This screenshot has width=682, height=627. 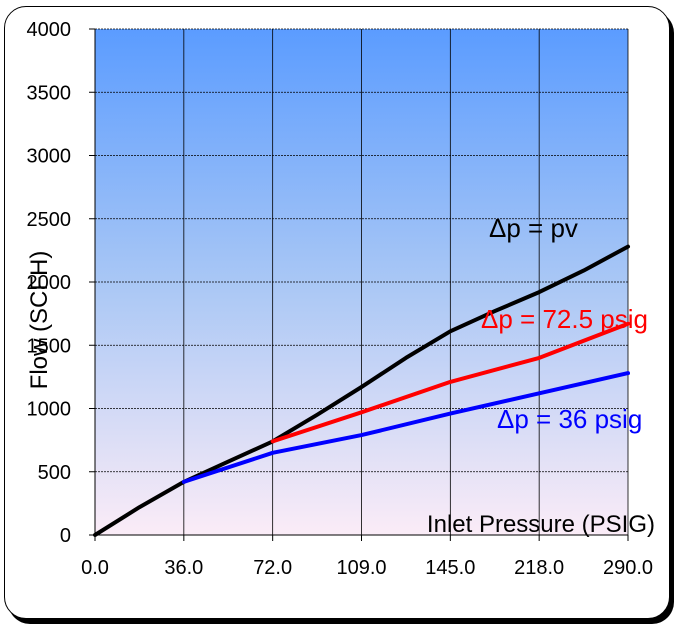 What do you see at coordinates (569, 419) in the screenshot?
I see `series-label: Δp = 36 psig` at bounding box center [569, 419].